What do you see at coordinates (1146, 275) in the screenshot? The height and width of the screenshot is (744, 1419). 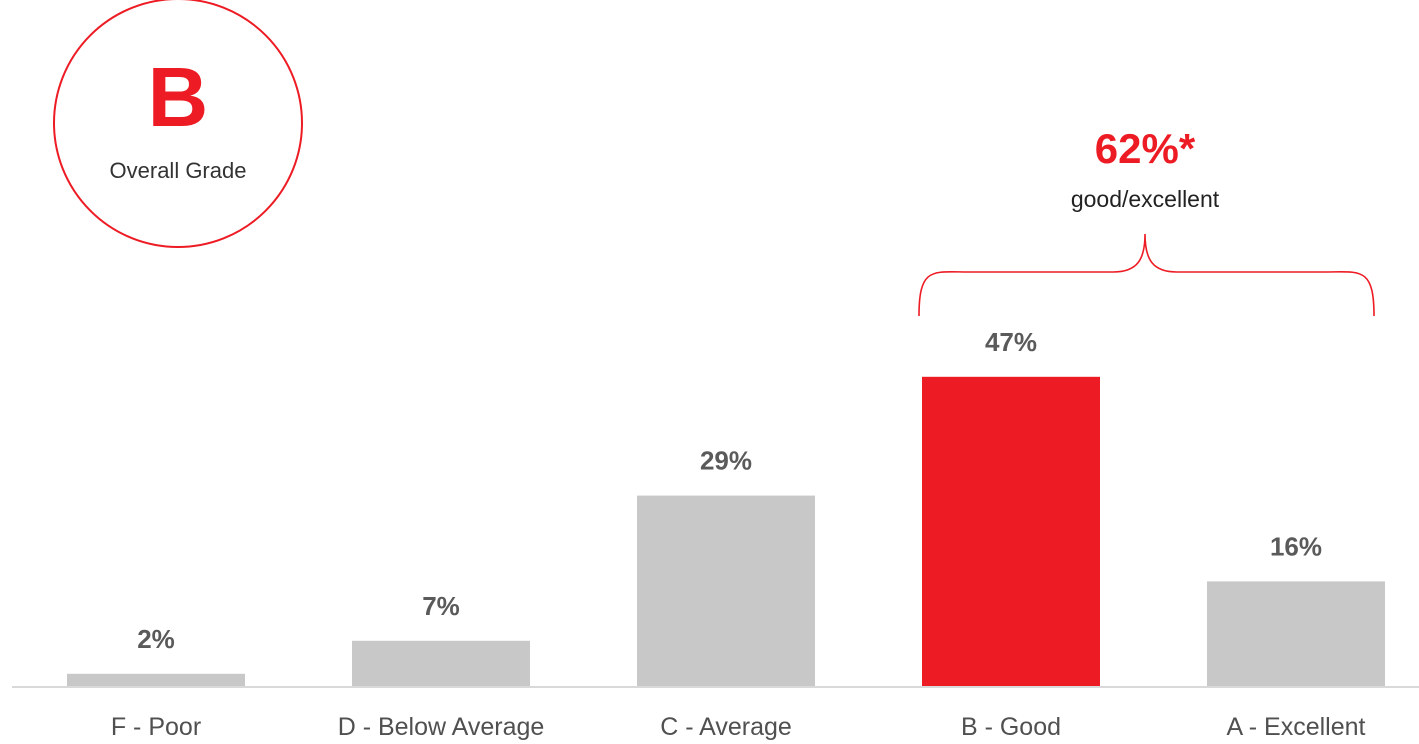 I see `summary-bracket` at bounding box center [1146, 275].